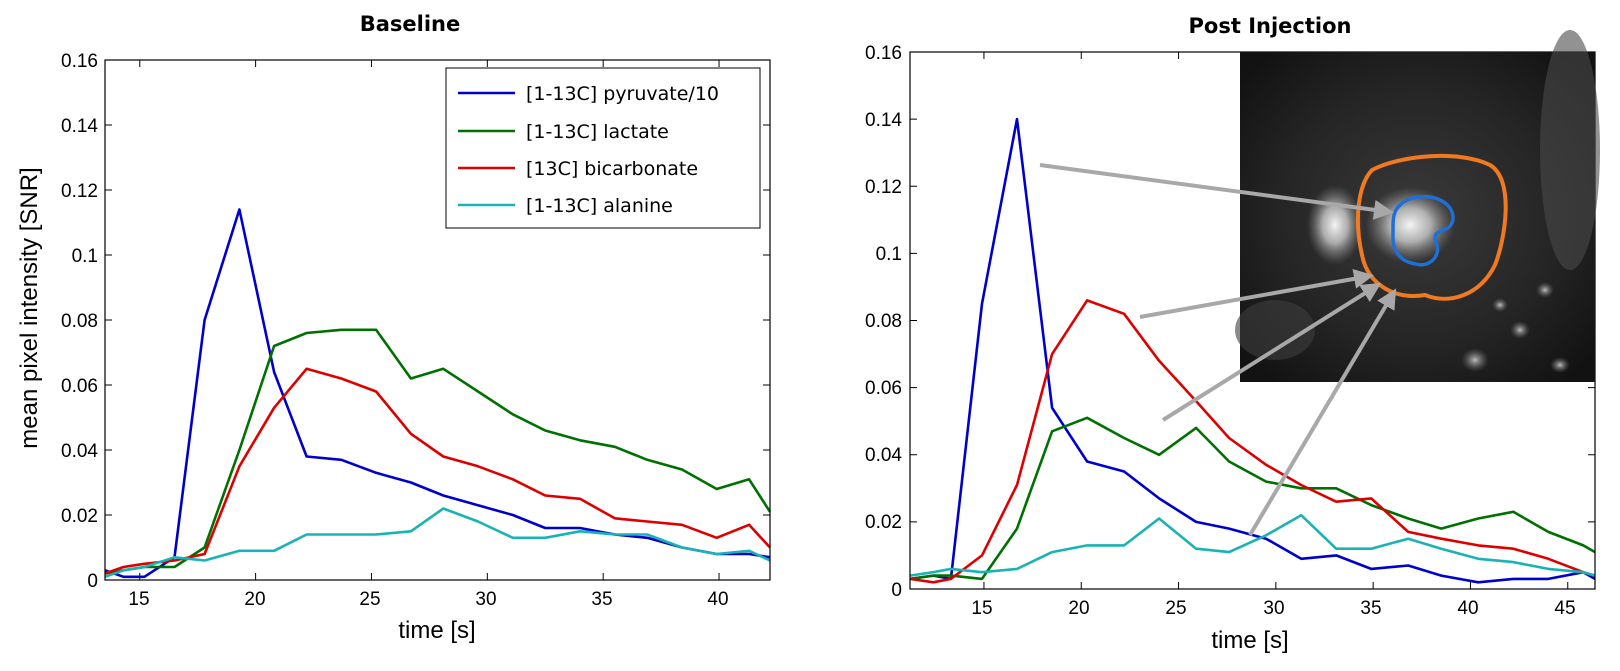 Image resolution: width=1620 pixels, height=671 pixels. I want to click on roi-inner-outline, so click(1423, 230).